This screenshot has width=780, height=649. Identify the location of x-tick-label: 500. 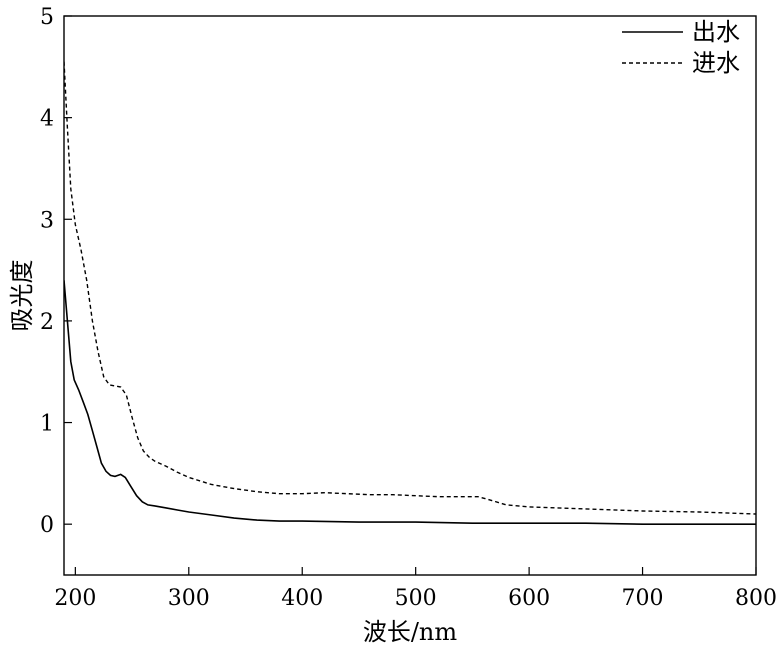
(416, 598).